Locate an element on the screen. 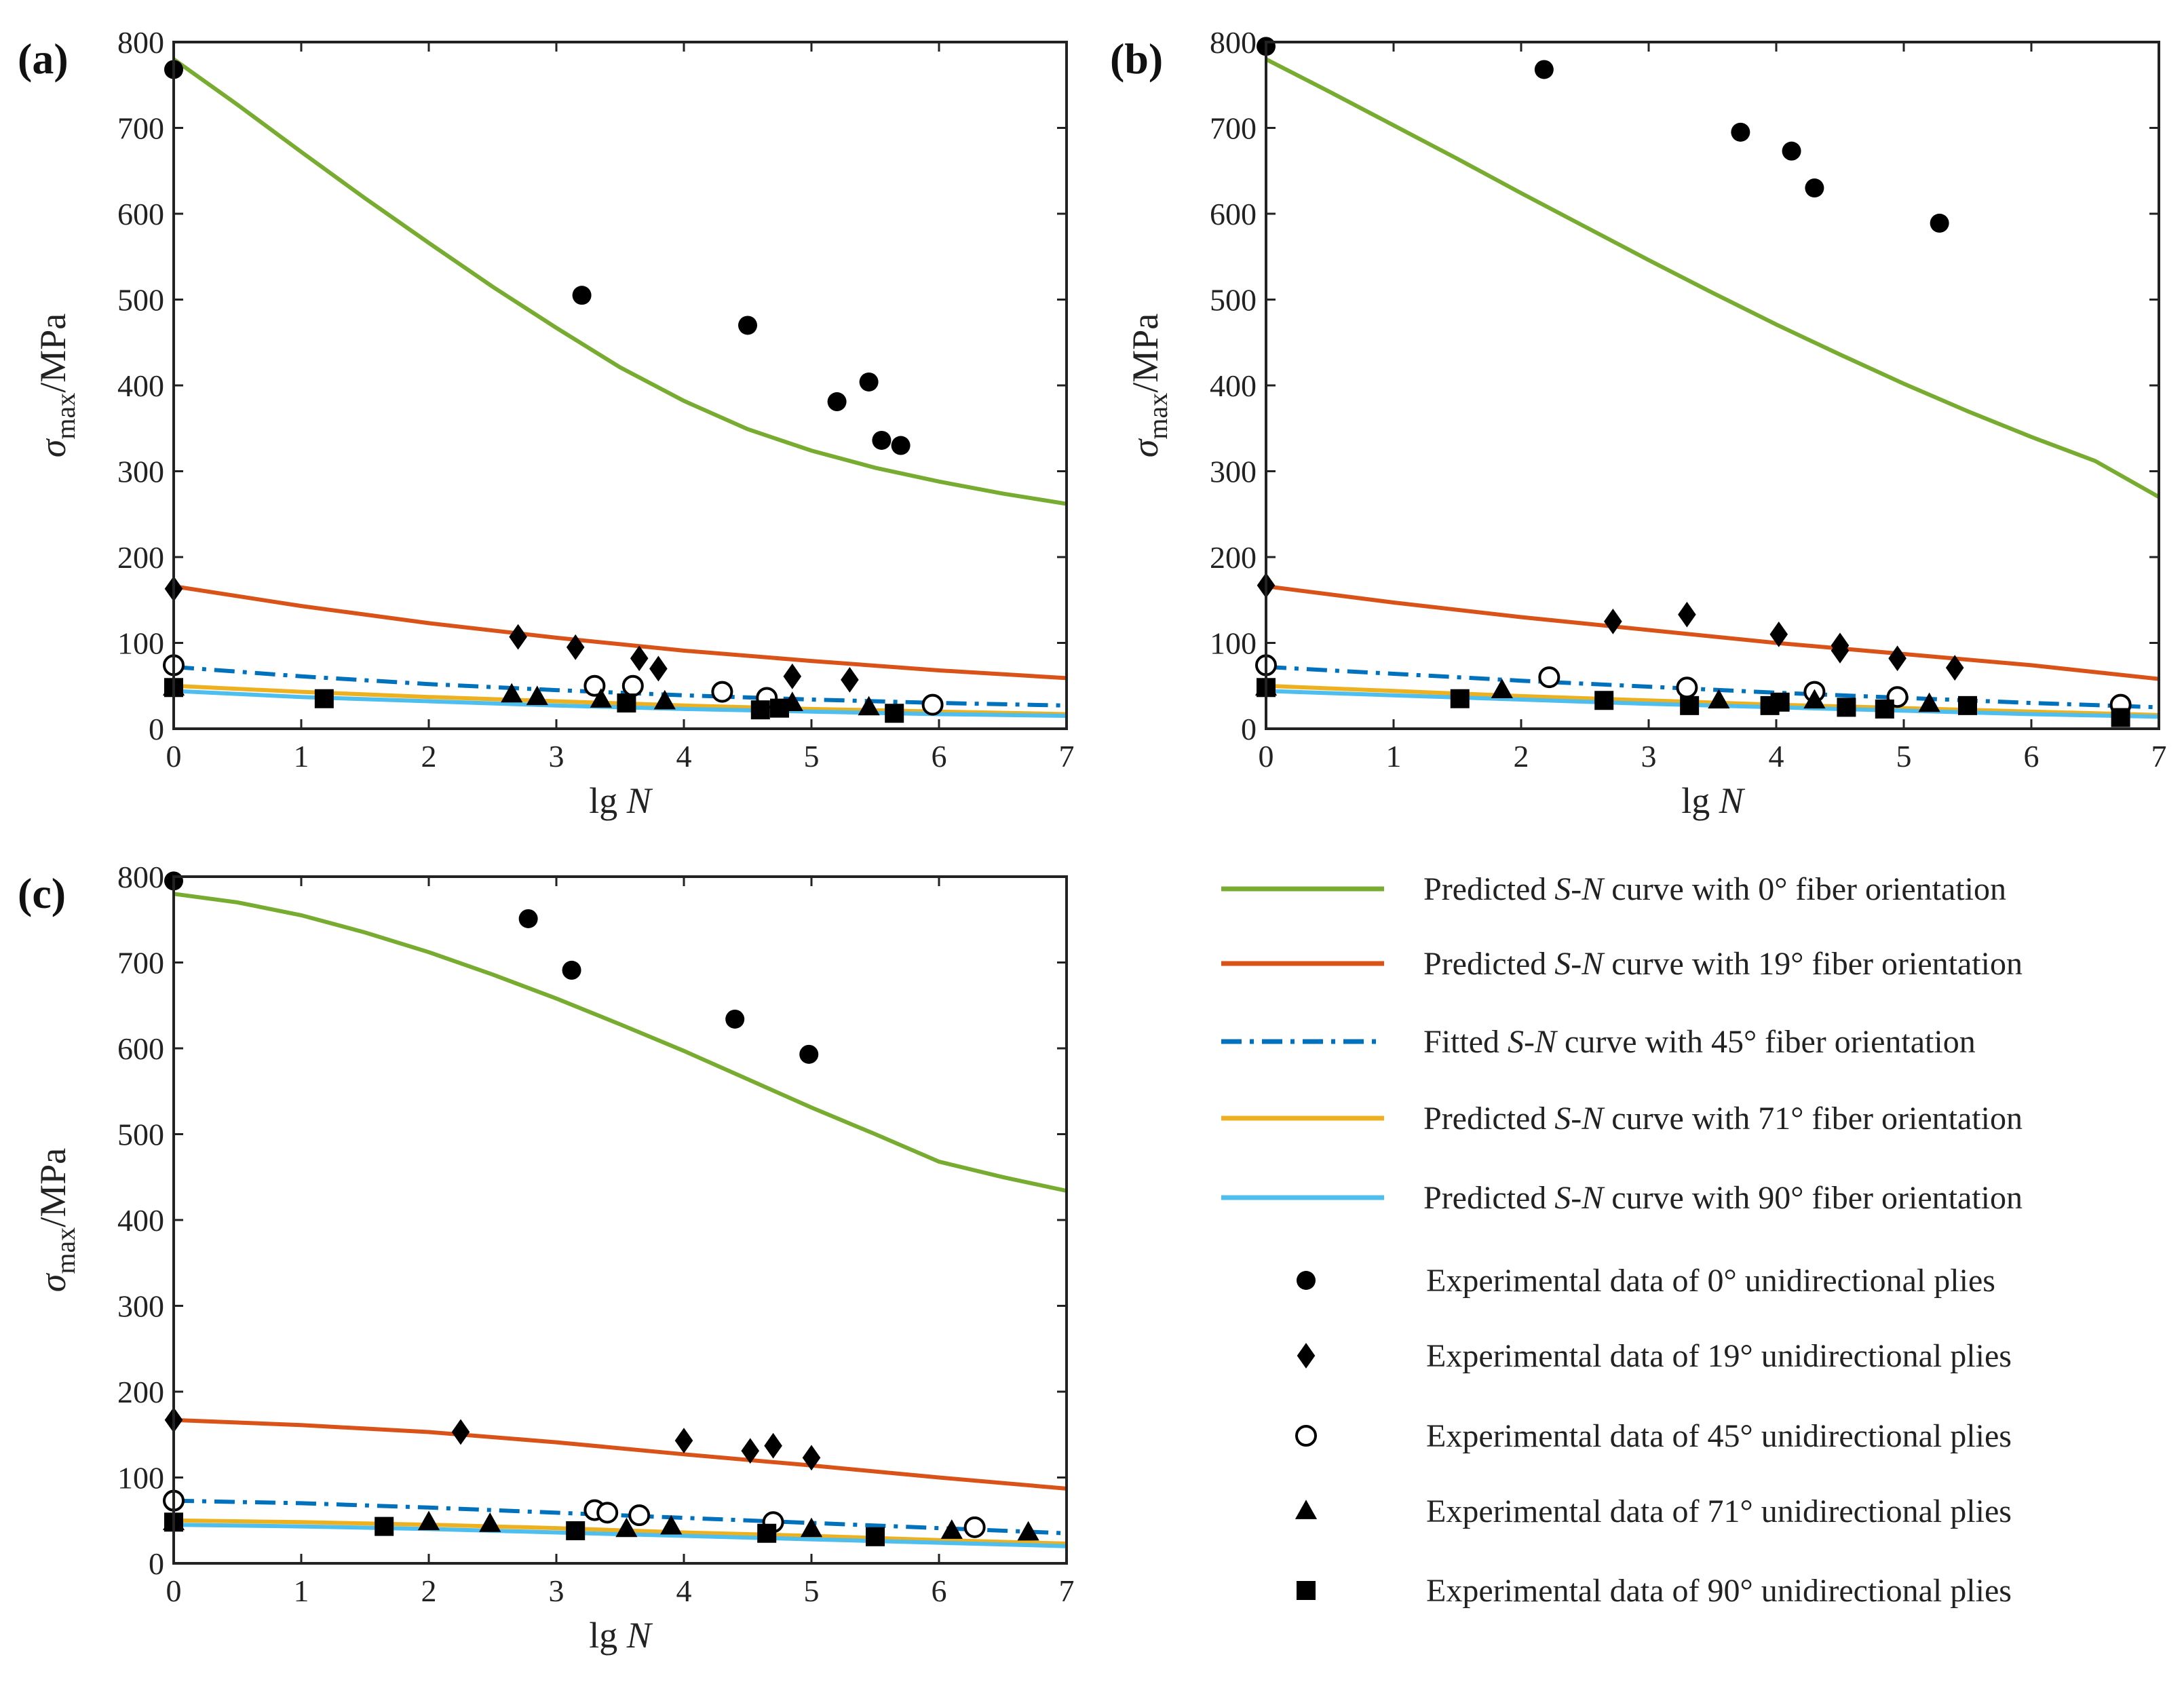 The width and height of the screenshot is (2184, 1697). y-tick-label: 800 is located at coordinates (140, 43).